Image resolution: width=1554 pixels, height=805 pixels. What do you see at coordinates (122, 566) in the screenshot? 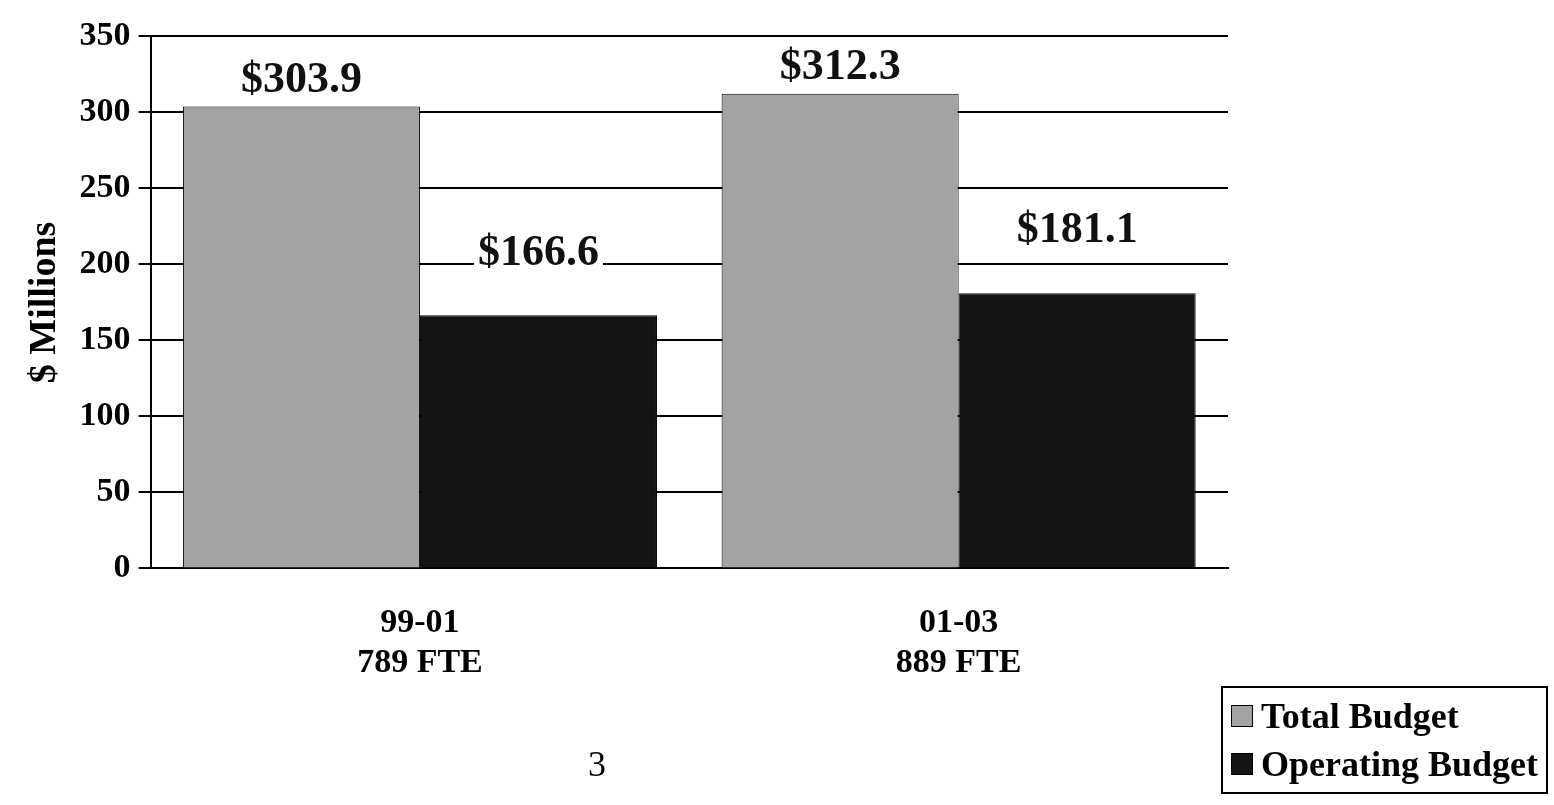
I see `y-tick-label: 0` at bounding box center [122, 566].